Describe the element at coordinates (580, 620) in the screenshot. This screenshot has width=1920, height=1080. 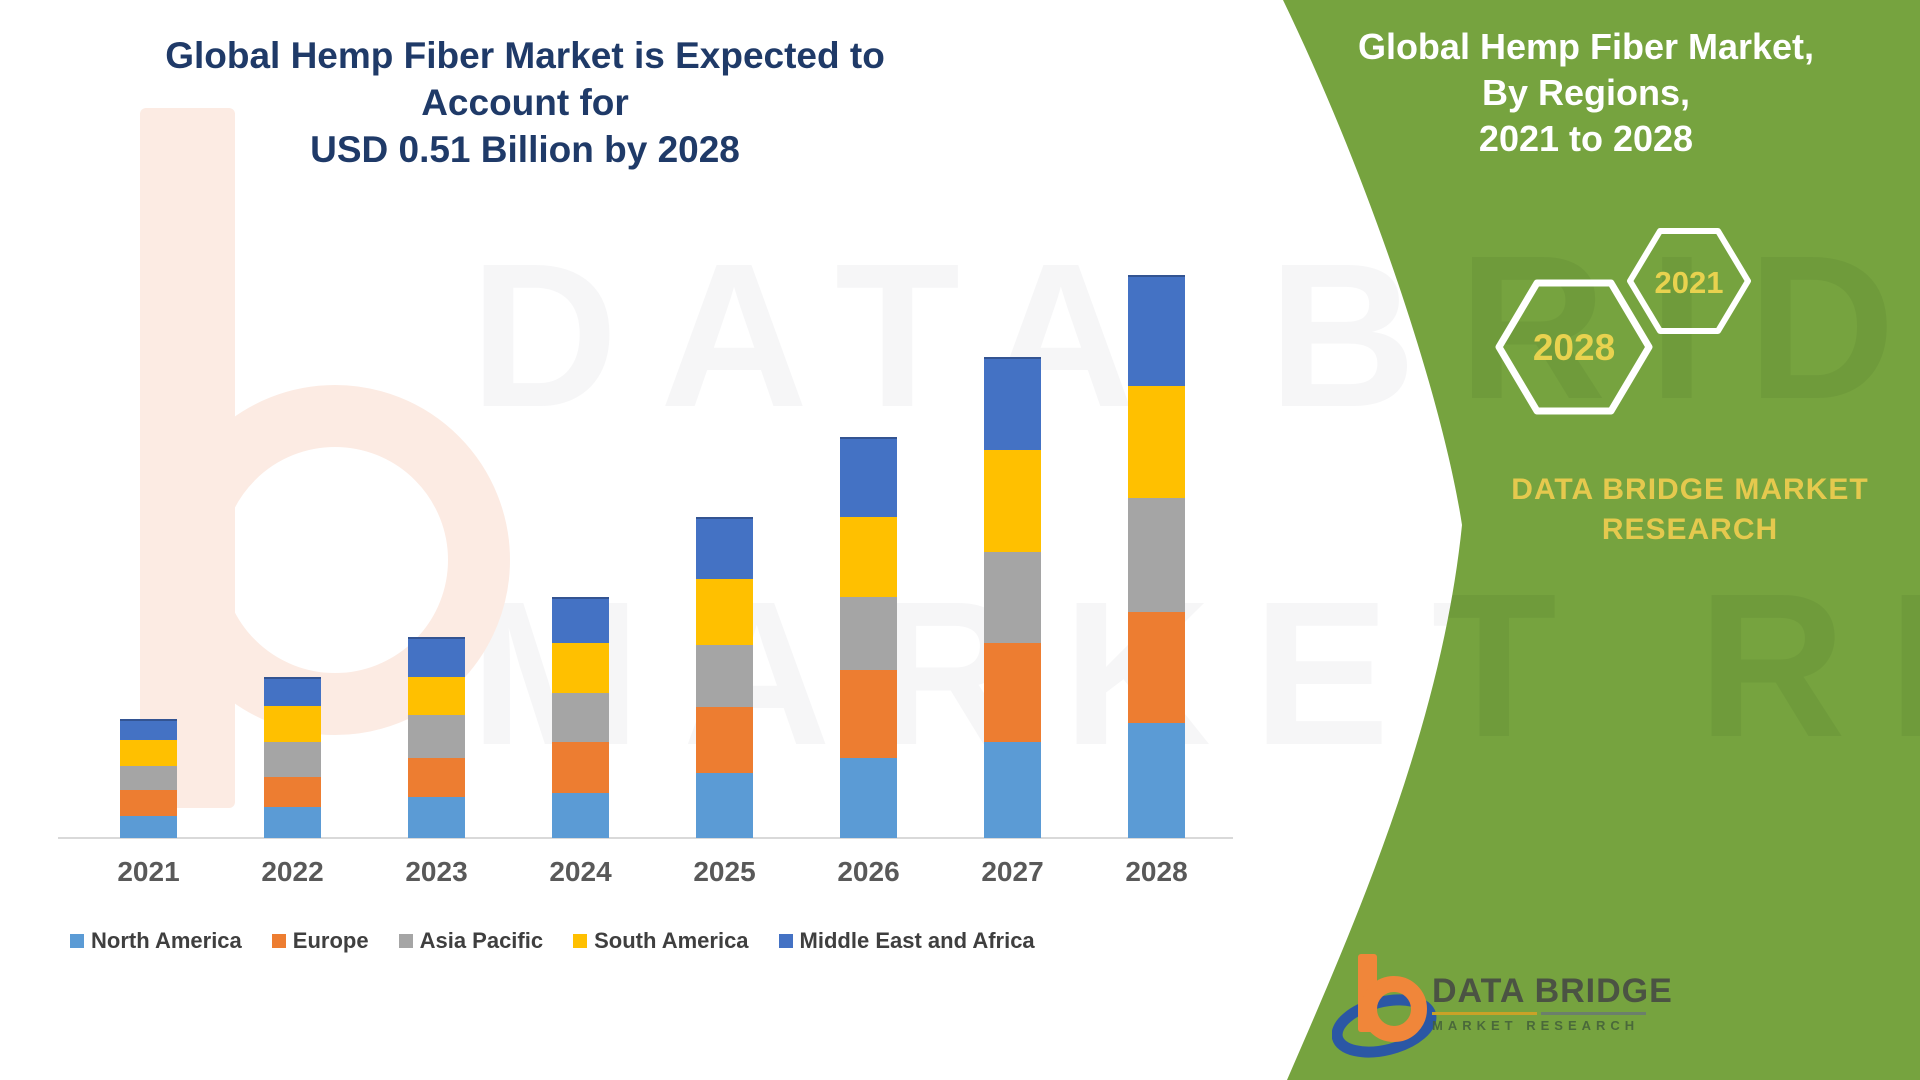
I see `bar-segment-2024-middle-east-and-africa` at that location.